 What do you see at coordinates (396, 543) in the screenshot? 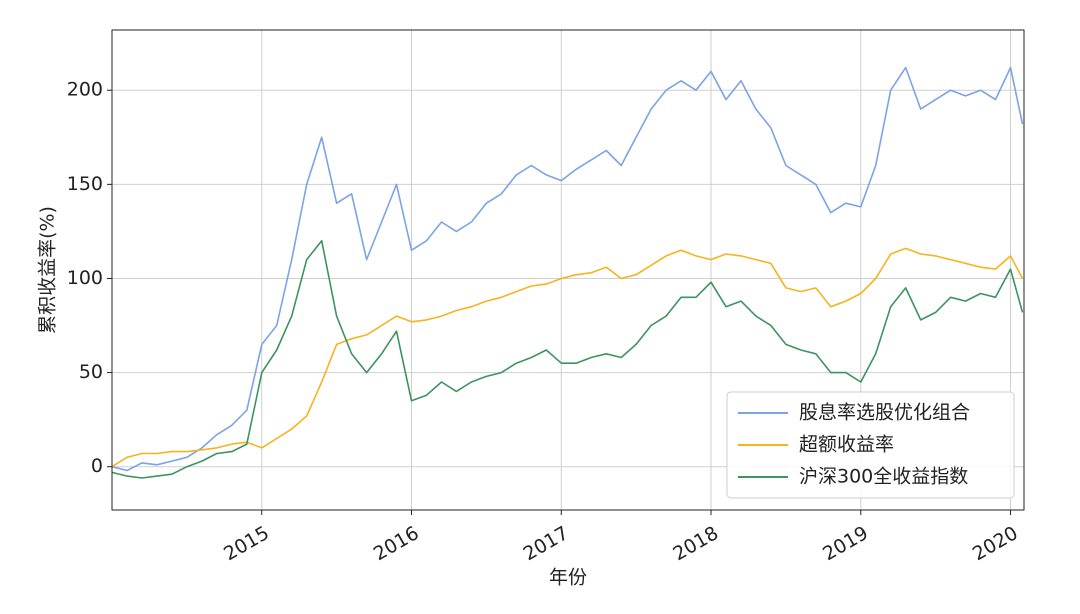
I see `x-tick-label: 2016` at bounding box center [396, 543].